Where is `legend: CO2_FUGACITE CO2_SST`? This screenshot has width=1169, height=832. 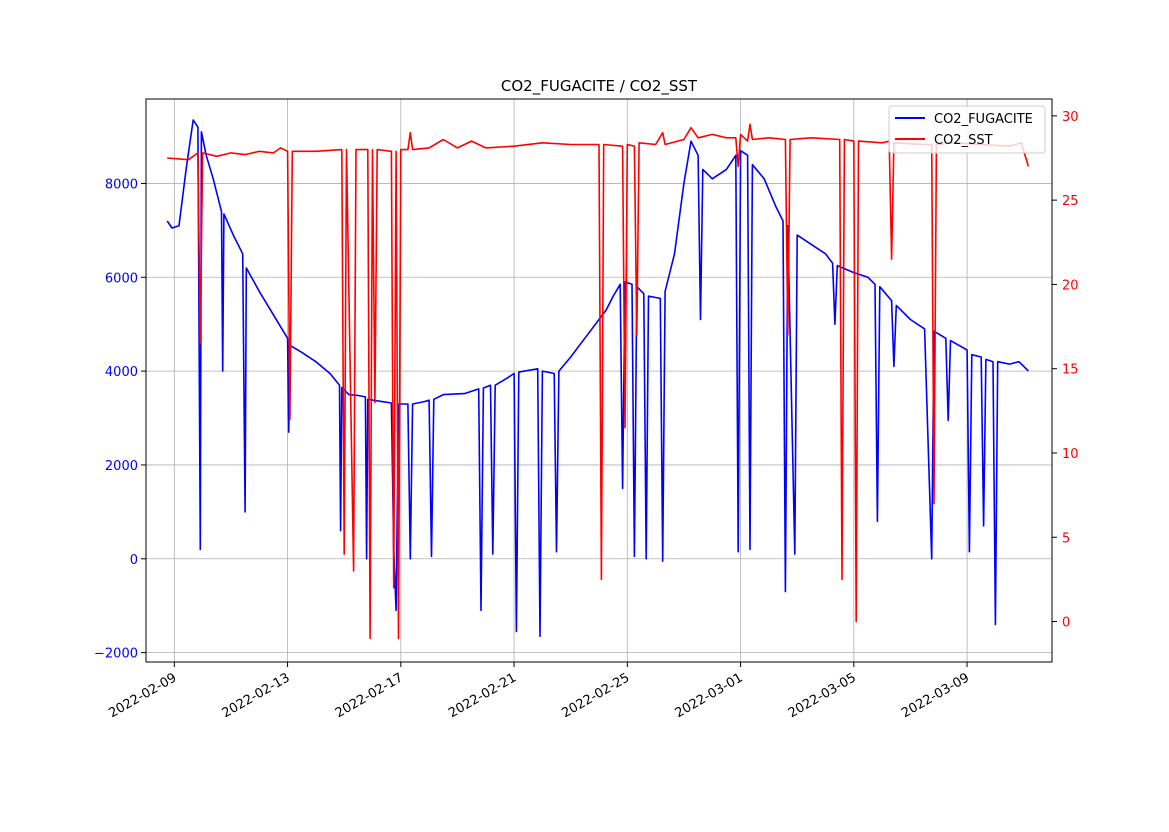 legend: CO2_FUGACITE CO2_SST is located at coordinates (967, 129).